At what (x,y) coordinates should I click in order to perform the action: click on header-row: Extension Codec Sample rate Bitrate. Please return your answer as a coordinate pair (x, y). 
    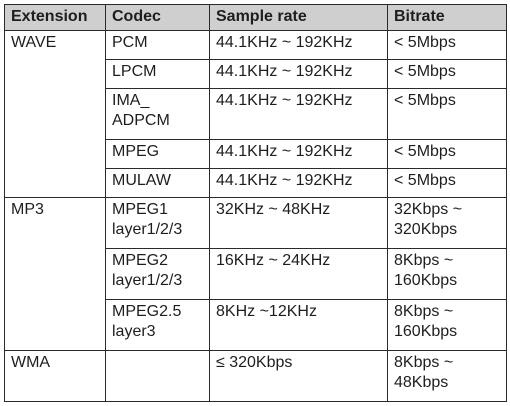
    Looking at the image, I should click on (255, 17).